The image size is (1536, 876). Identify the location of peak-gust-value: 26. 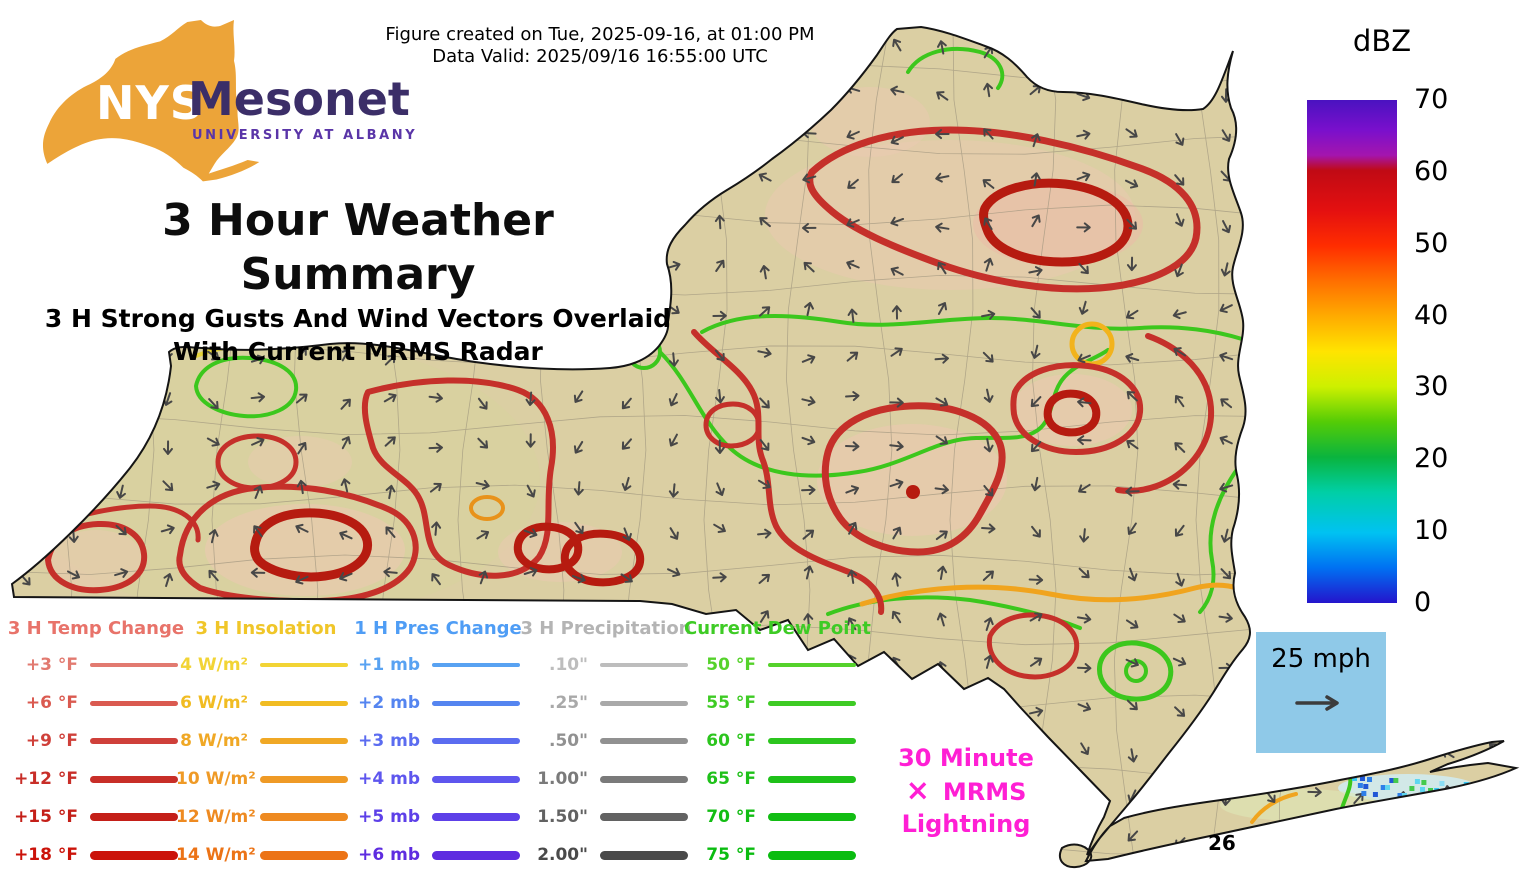
(1222, 843).